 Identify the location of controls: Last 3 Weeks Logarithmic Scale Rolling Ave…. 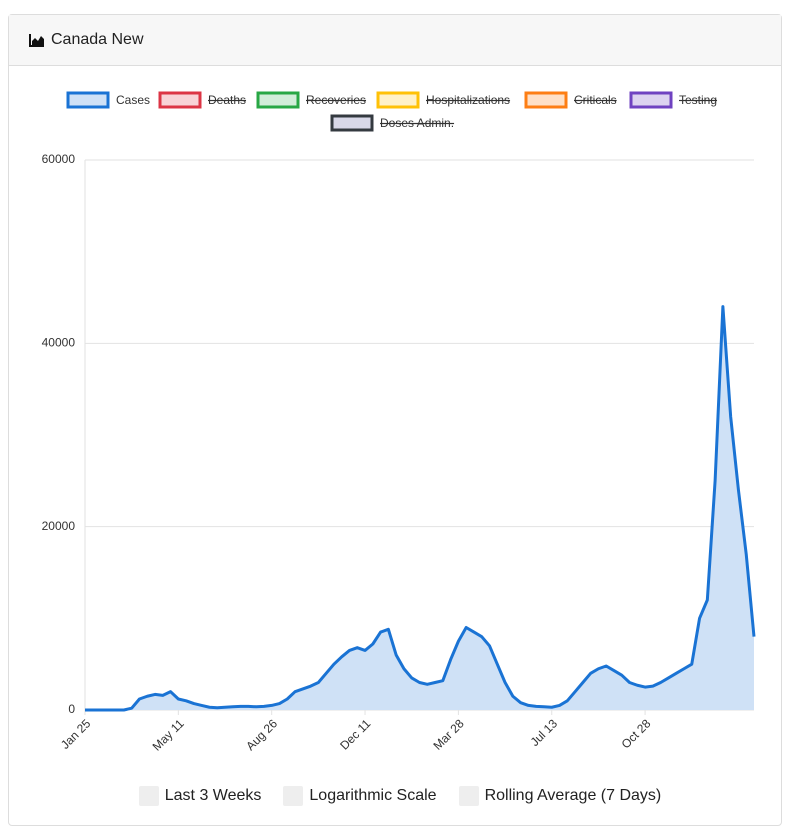
(400, 796).